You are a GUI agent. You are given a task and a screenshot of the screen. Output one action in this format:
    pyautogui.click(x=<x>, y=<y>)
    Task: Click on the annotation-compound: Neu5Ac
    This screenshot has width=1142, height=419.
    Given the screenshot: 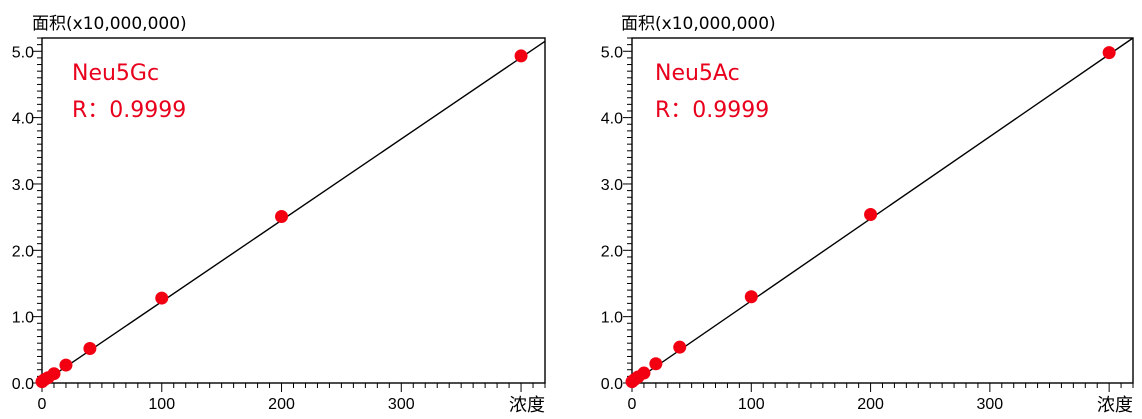 What is the action you would take?
    pyautogui.click(x=697, y=73)
    